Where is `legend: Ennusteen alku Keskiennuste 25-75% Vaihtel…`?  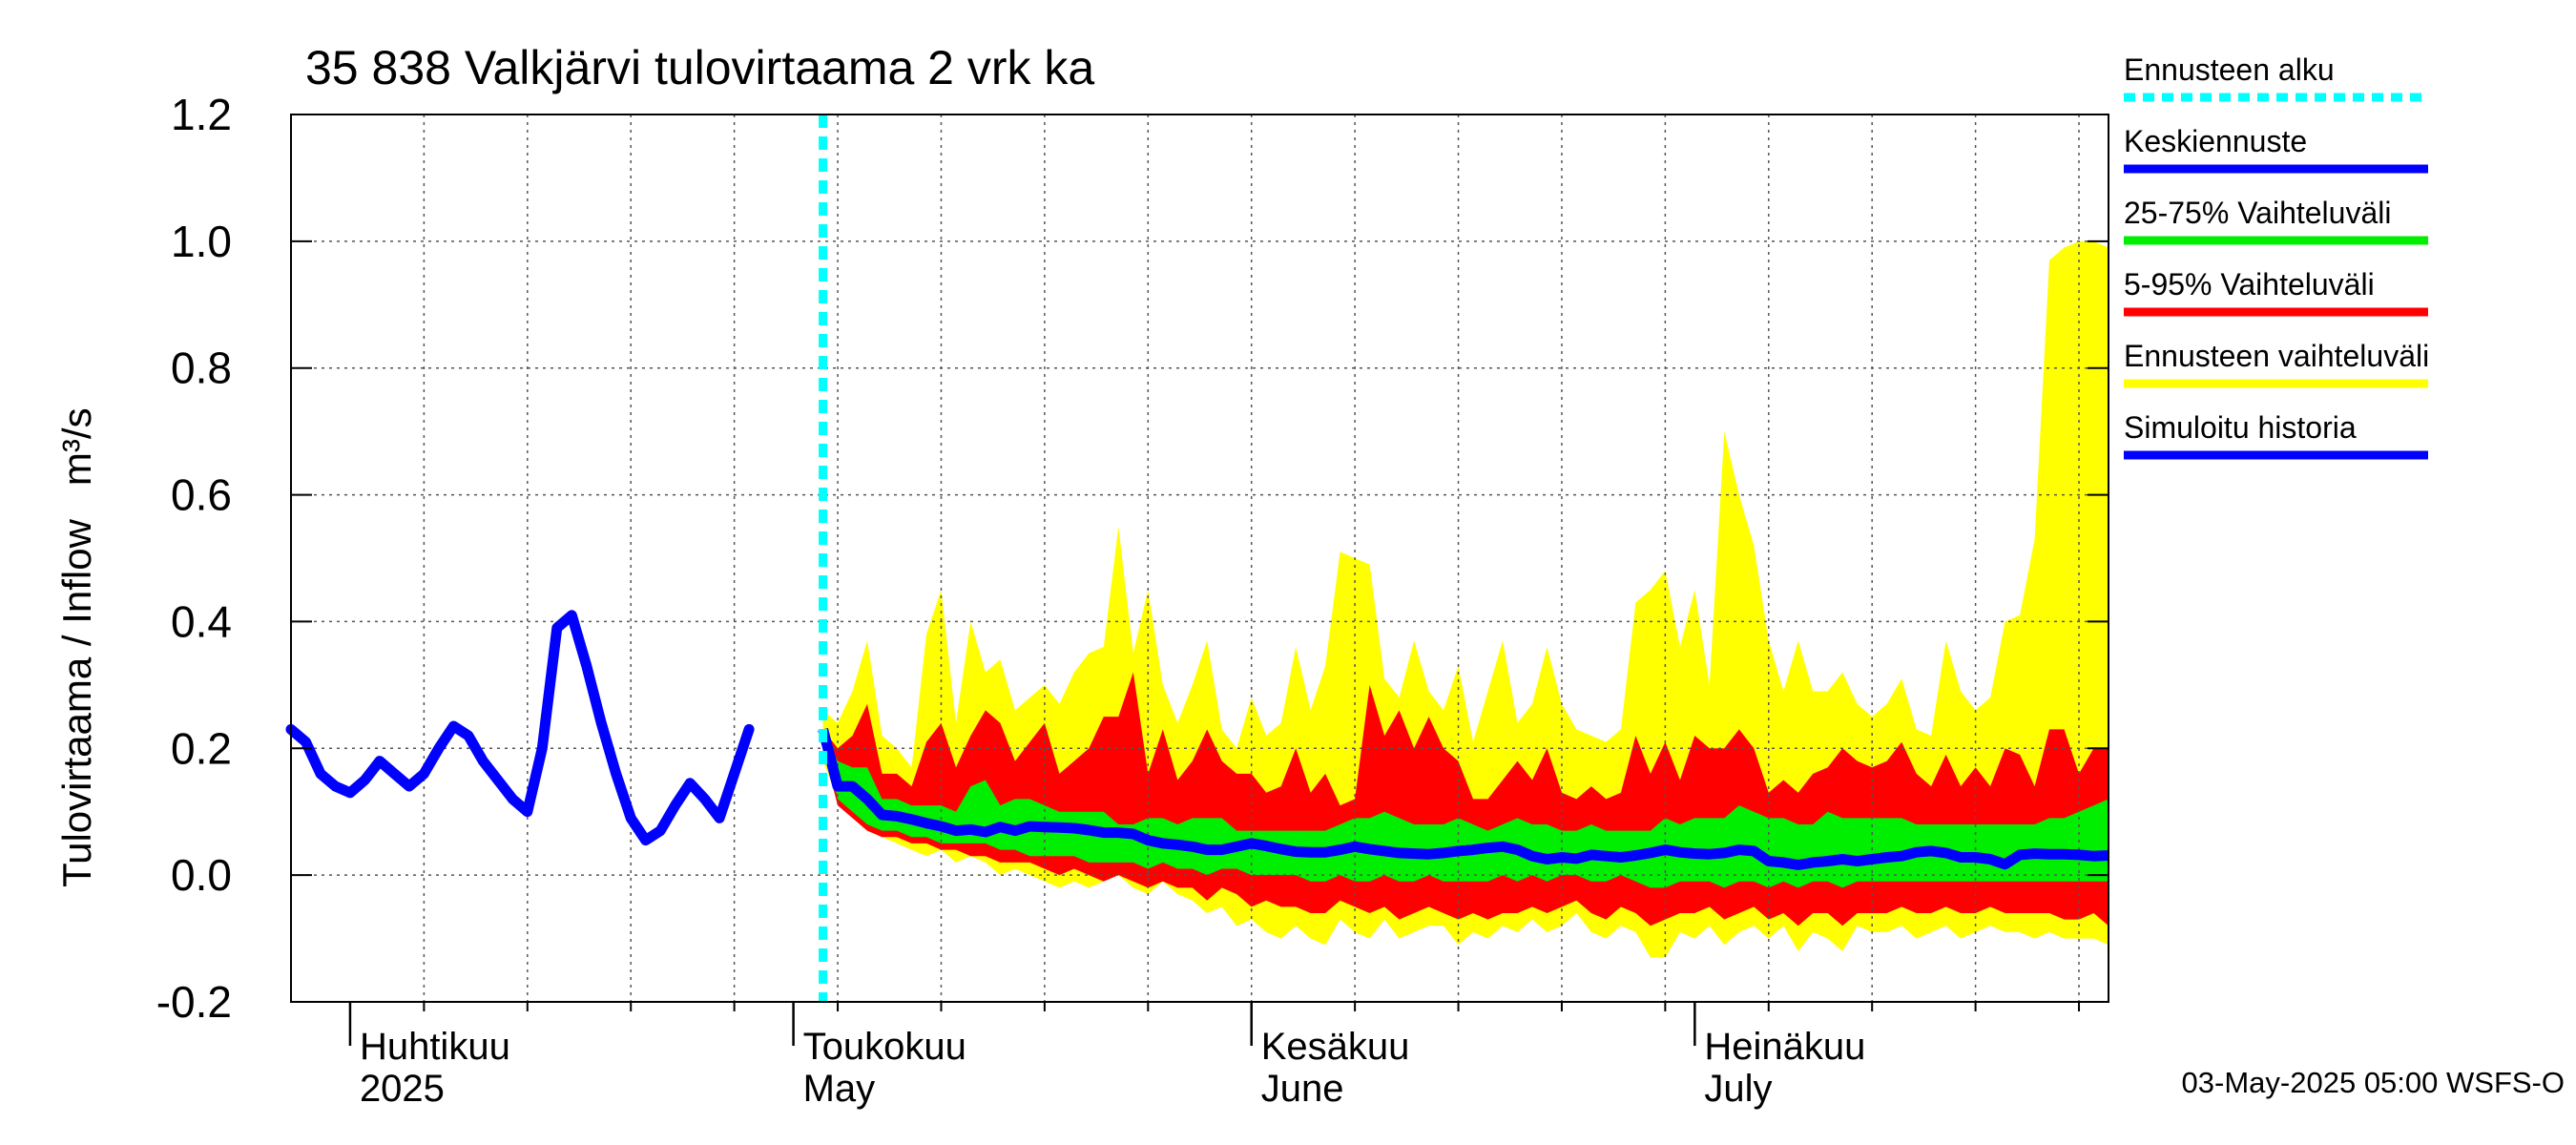 legend: Ennusteen alku Keskiennuste 25-75% Vaihtel… is located at coordinates (2276, 256).